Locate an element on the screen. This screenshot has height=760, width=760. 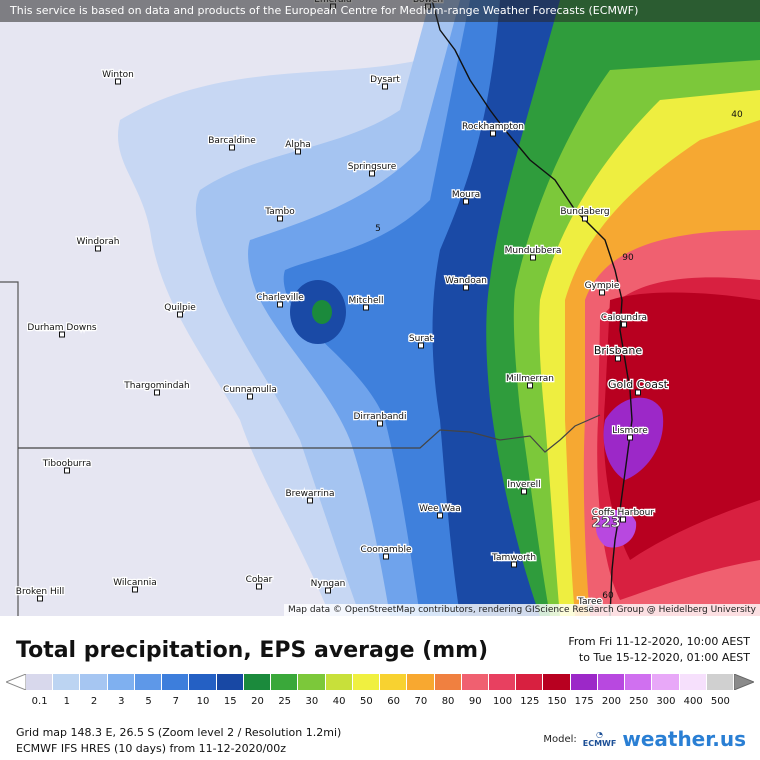
contour-label: 223 is located at coordinates (605, 523).